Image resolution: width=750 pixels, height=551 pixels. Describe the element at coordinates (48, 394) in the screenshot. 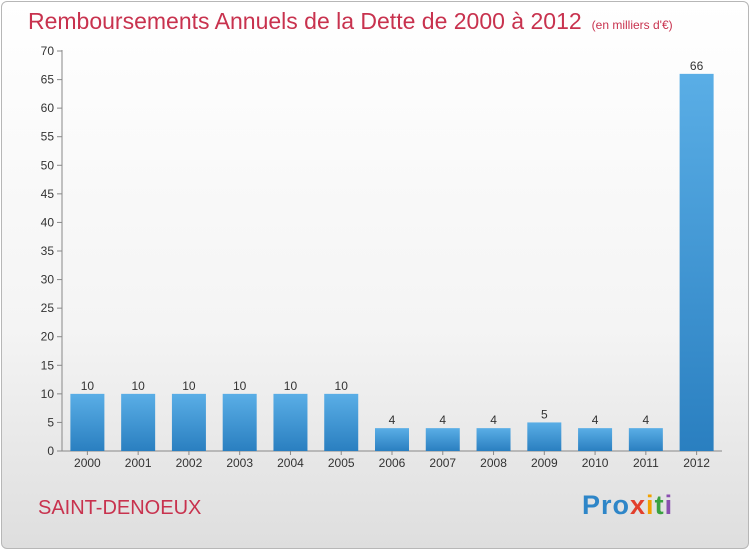

I see `y-tick-label: 10` at that location.